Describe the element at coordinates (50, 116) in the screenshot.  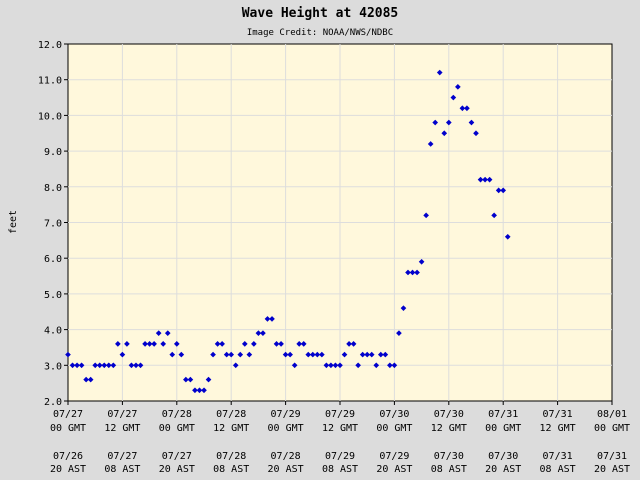
I see `y-tick-label: 10.0` at that location.